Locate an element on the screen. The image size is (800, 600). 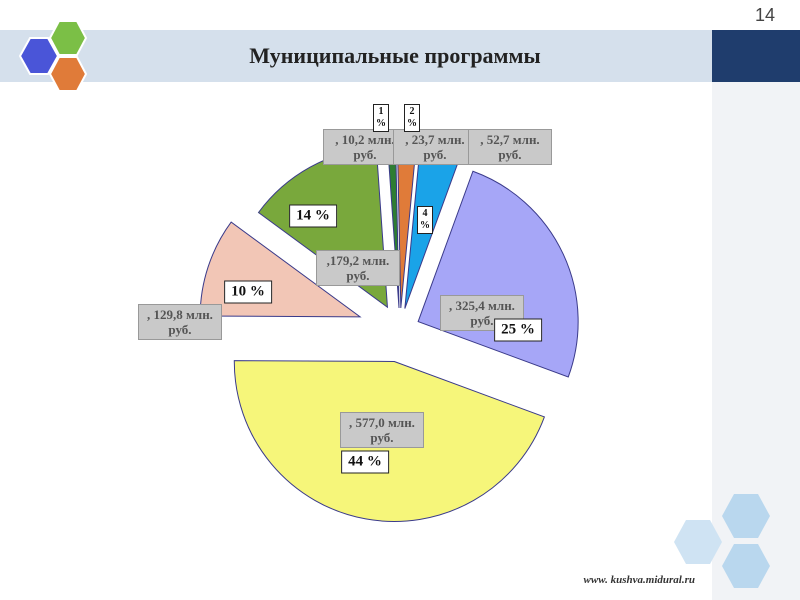
value-label: , 577,0 млн. руб. is located at coordinates (382, 430).